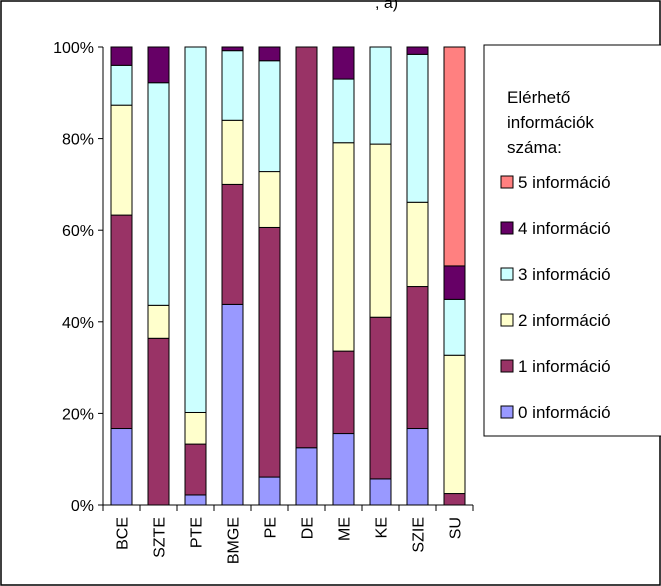 Image resolution: width=661 pixels, height=586 pixels. Describe the element at coordinates (271, 527) in the screenshot. I see `x-tick-label: PE` at that location.